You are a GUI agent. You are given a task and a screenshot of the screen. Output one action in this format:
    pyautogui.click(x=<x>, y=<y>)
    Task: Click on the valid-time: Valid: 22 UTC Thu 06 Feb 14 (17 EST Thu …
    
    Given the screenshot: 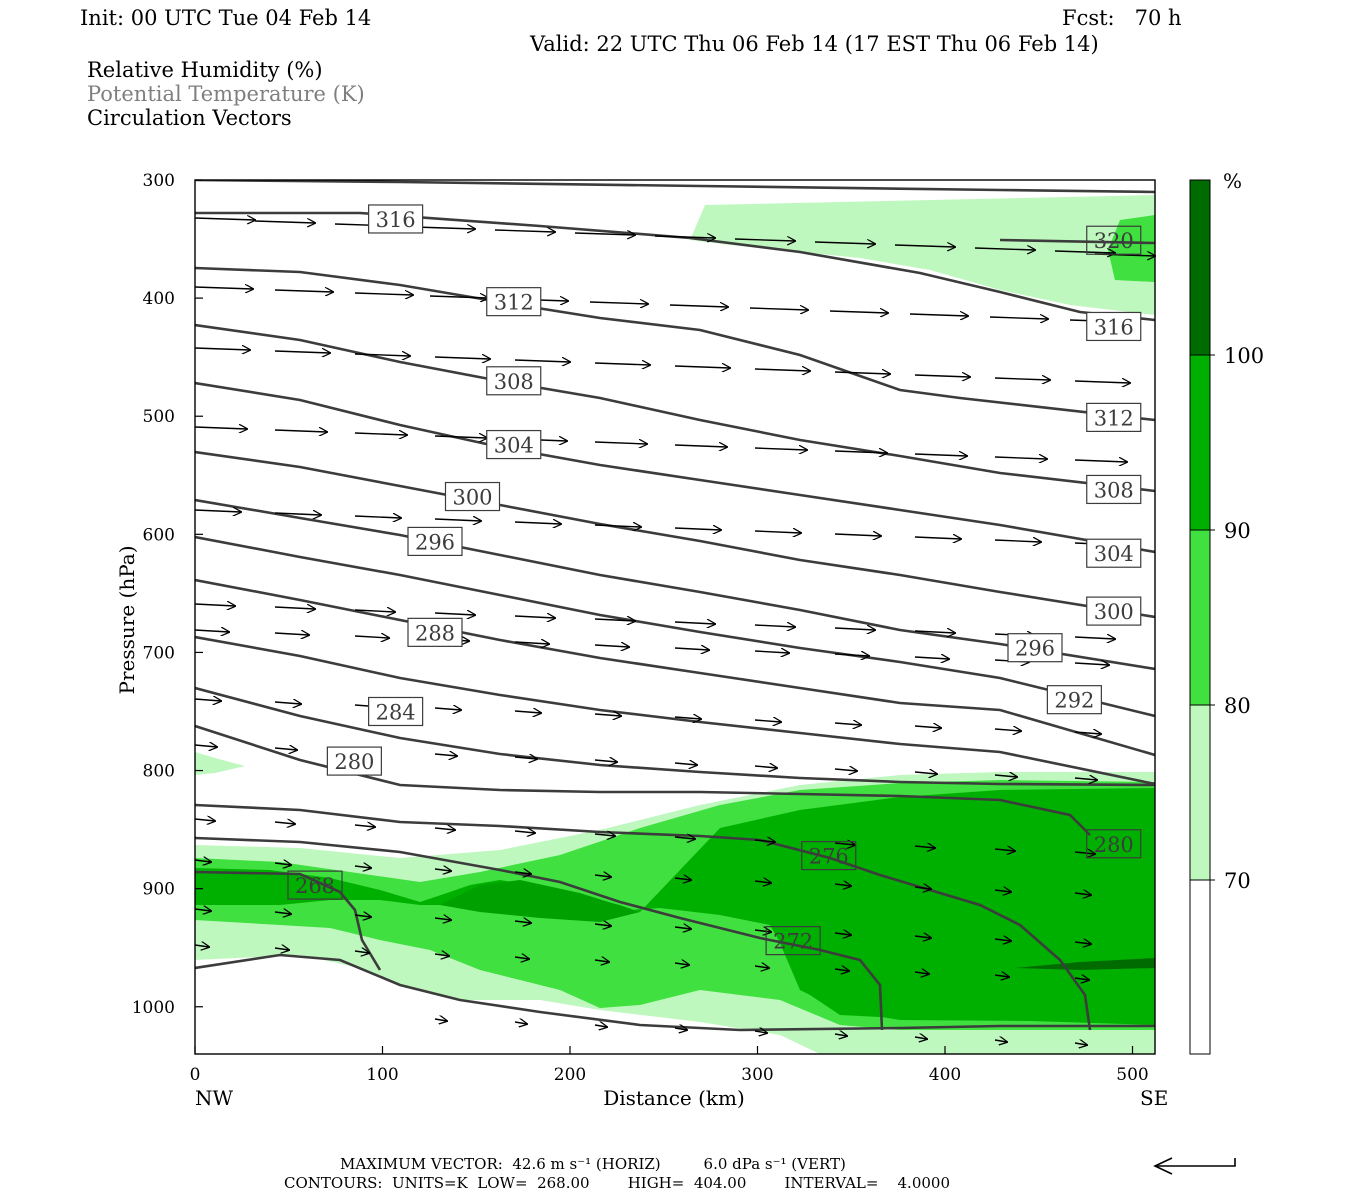 What is the action you would take?
    pyautogui.click(x=814, y=44)
    